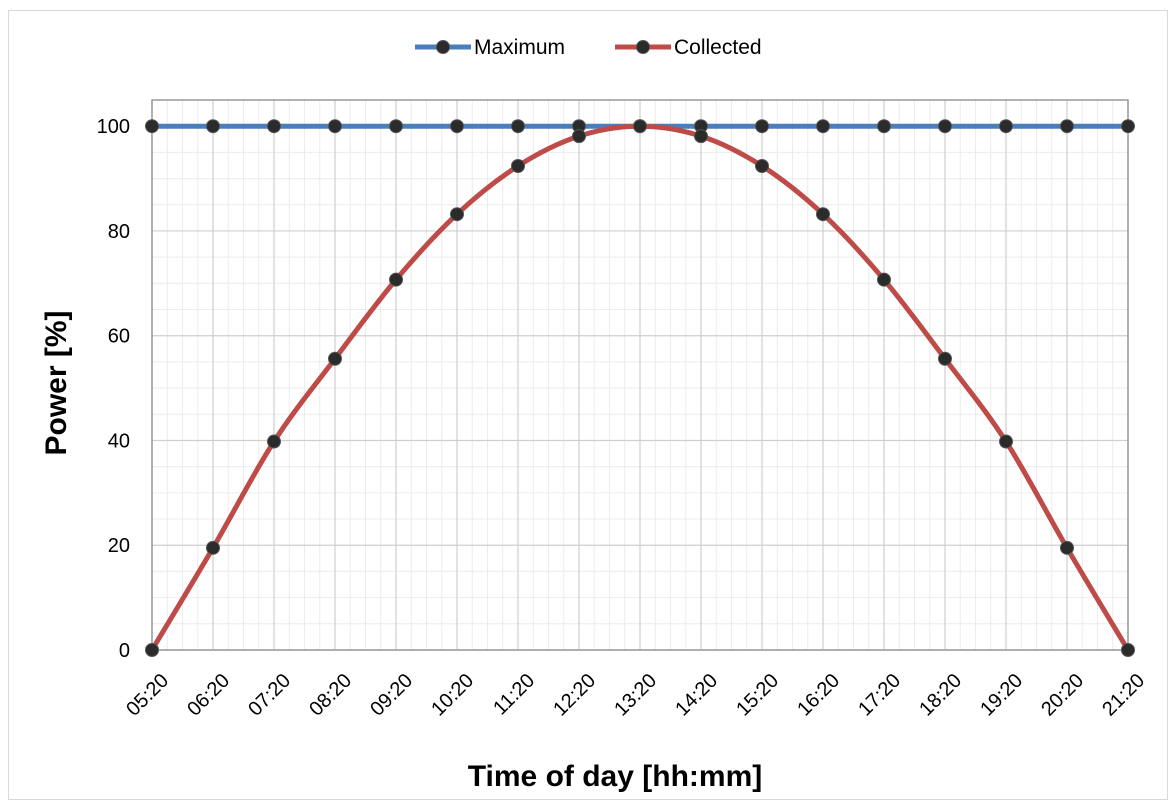  Describe the element at coordinates (113, 389) in the screenshot. I see `y-tick-labels: 0 20 40 60 80 100` at that location.